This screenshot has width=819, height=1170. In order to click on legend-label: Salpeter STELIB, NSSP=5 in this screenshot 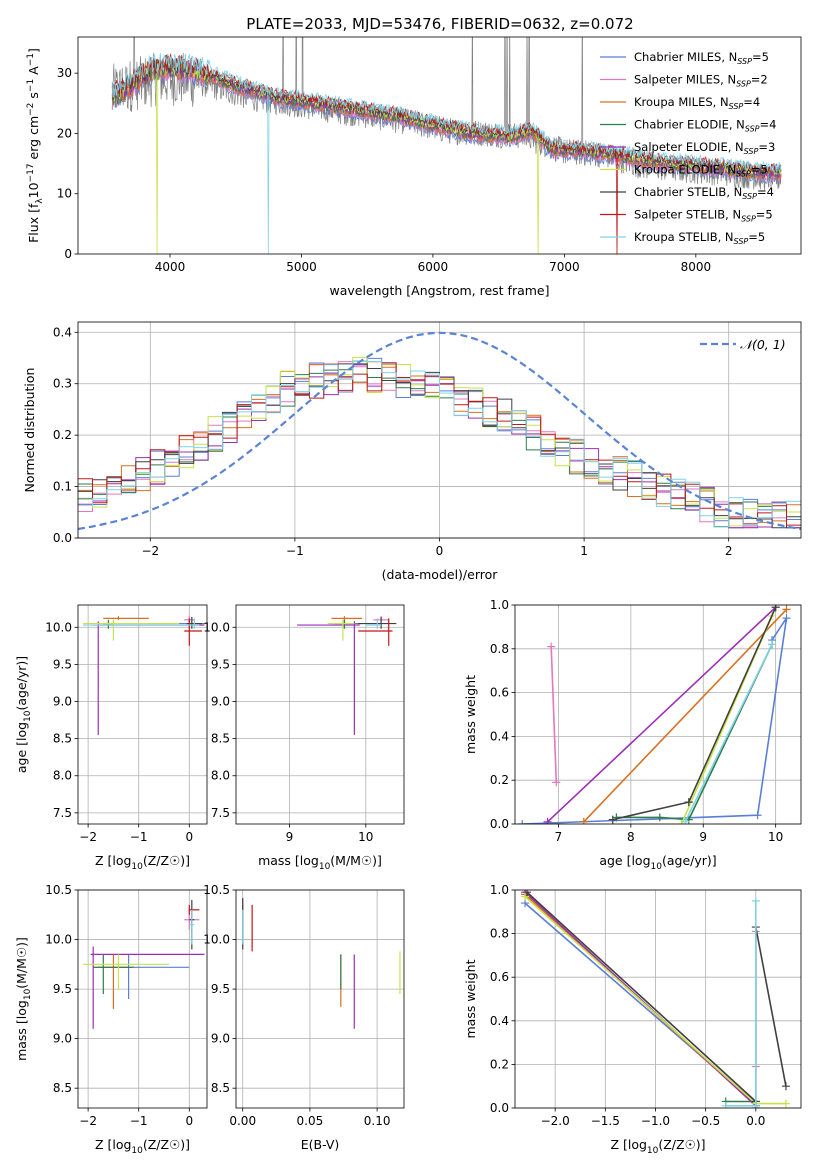, I will do `click(703, 216)`.